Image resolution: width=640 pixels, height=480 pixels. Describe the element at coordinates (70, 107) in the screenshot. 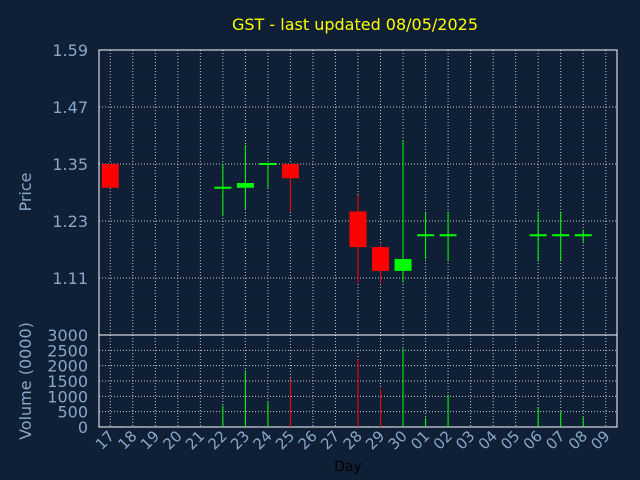

I see `price-tick-label: 1.47` at that location.